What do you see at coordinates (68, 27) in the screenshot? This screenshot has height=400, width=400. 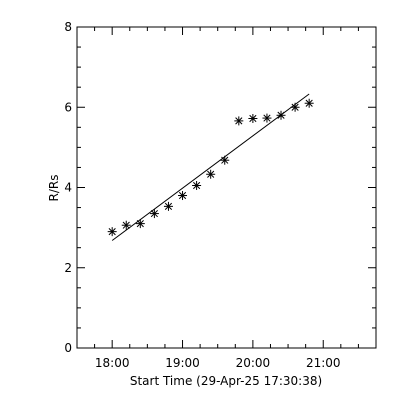 I see `y-tick-label: 8` at bounding box center [68, 27].